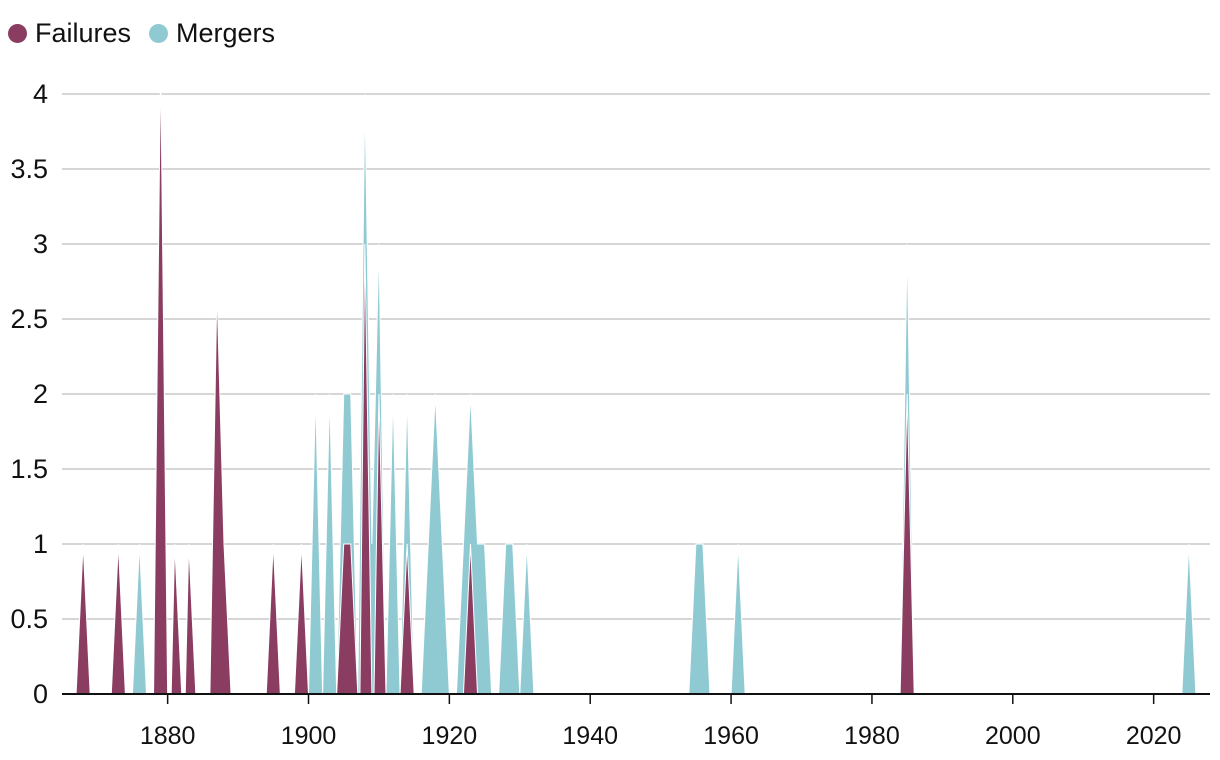  I want to click on x-tick-label: 1940, so click(590, 736).